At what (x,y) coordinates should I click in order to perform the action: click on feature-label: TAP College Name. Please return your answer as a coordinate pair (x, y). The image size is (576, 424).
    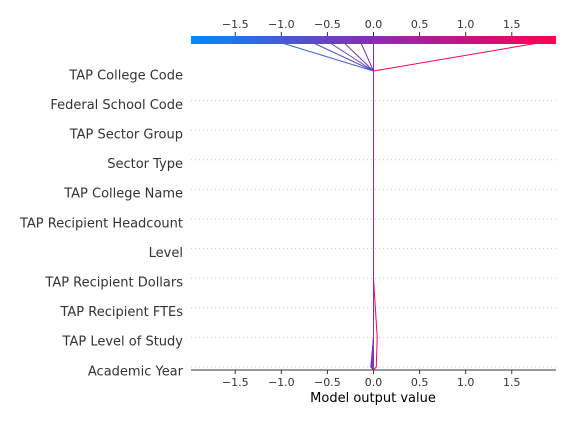
    Looking at the image, I should click on (123, 194).